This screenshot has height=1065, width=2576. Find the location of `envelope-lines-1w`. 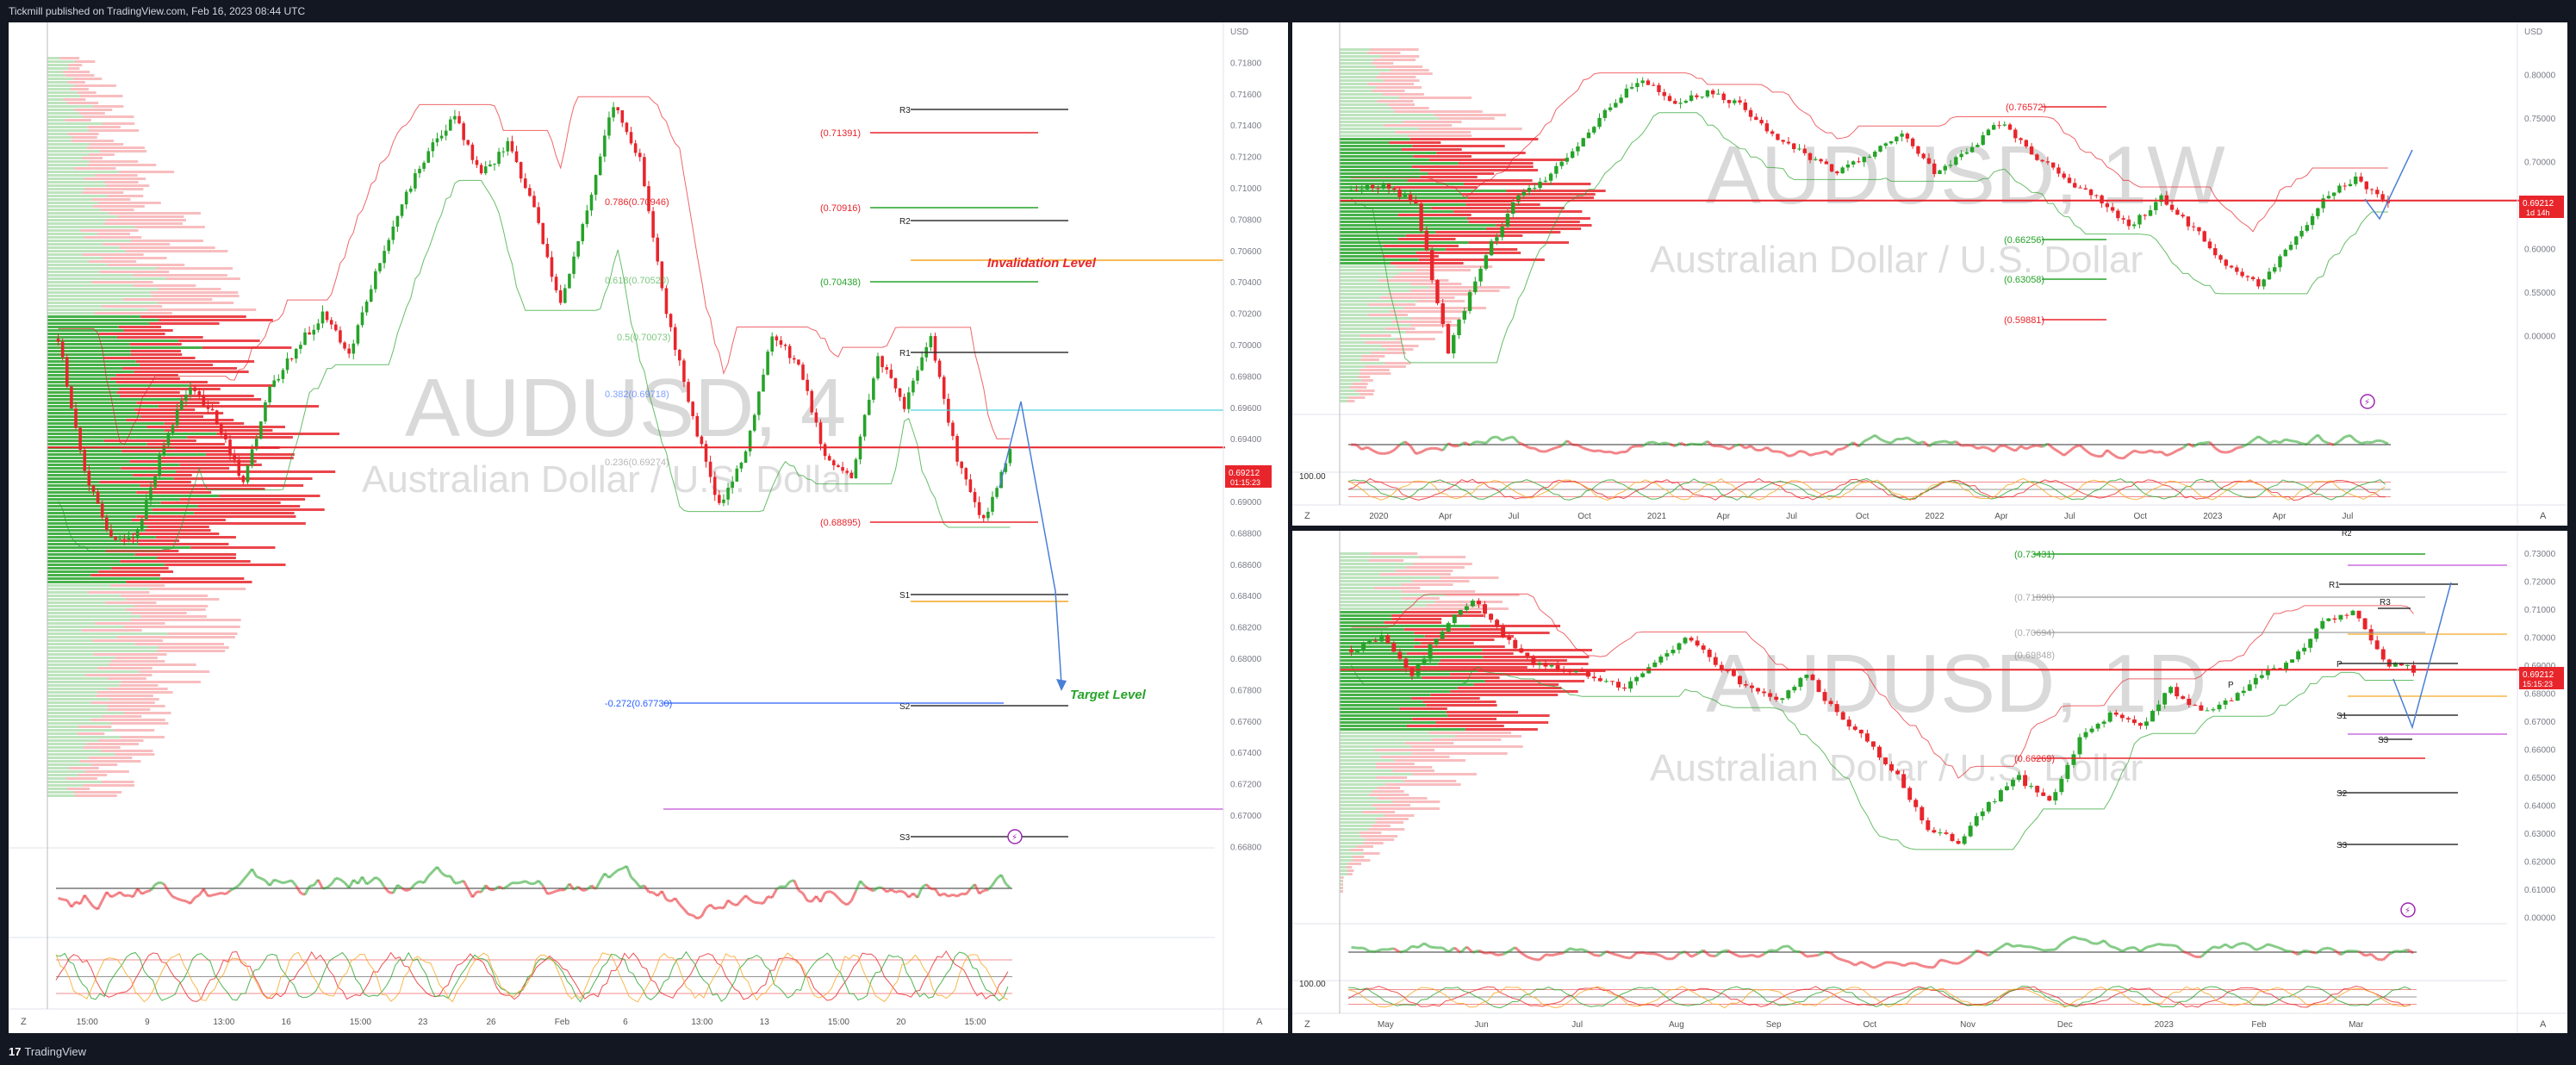

envelope-lines-1w is located at coordinates (1869, 218).